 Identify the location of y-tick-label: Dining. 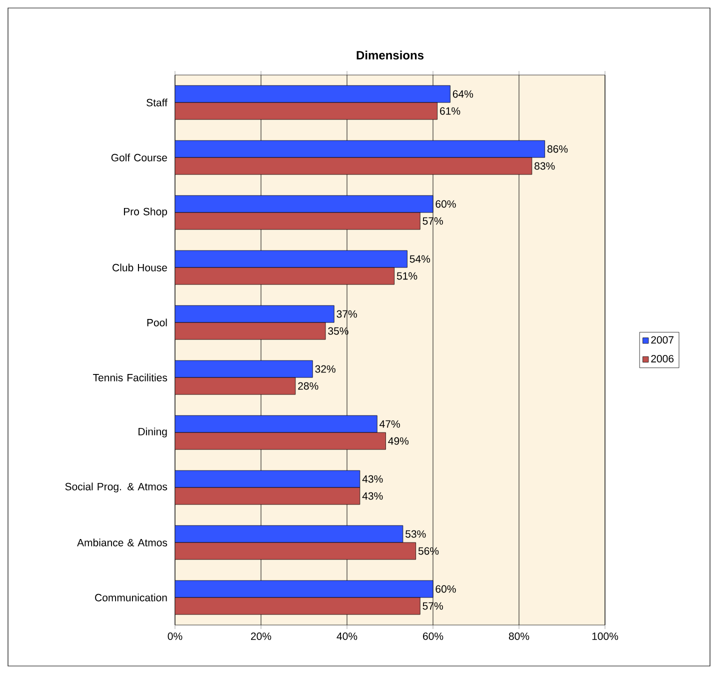
(152, 433).